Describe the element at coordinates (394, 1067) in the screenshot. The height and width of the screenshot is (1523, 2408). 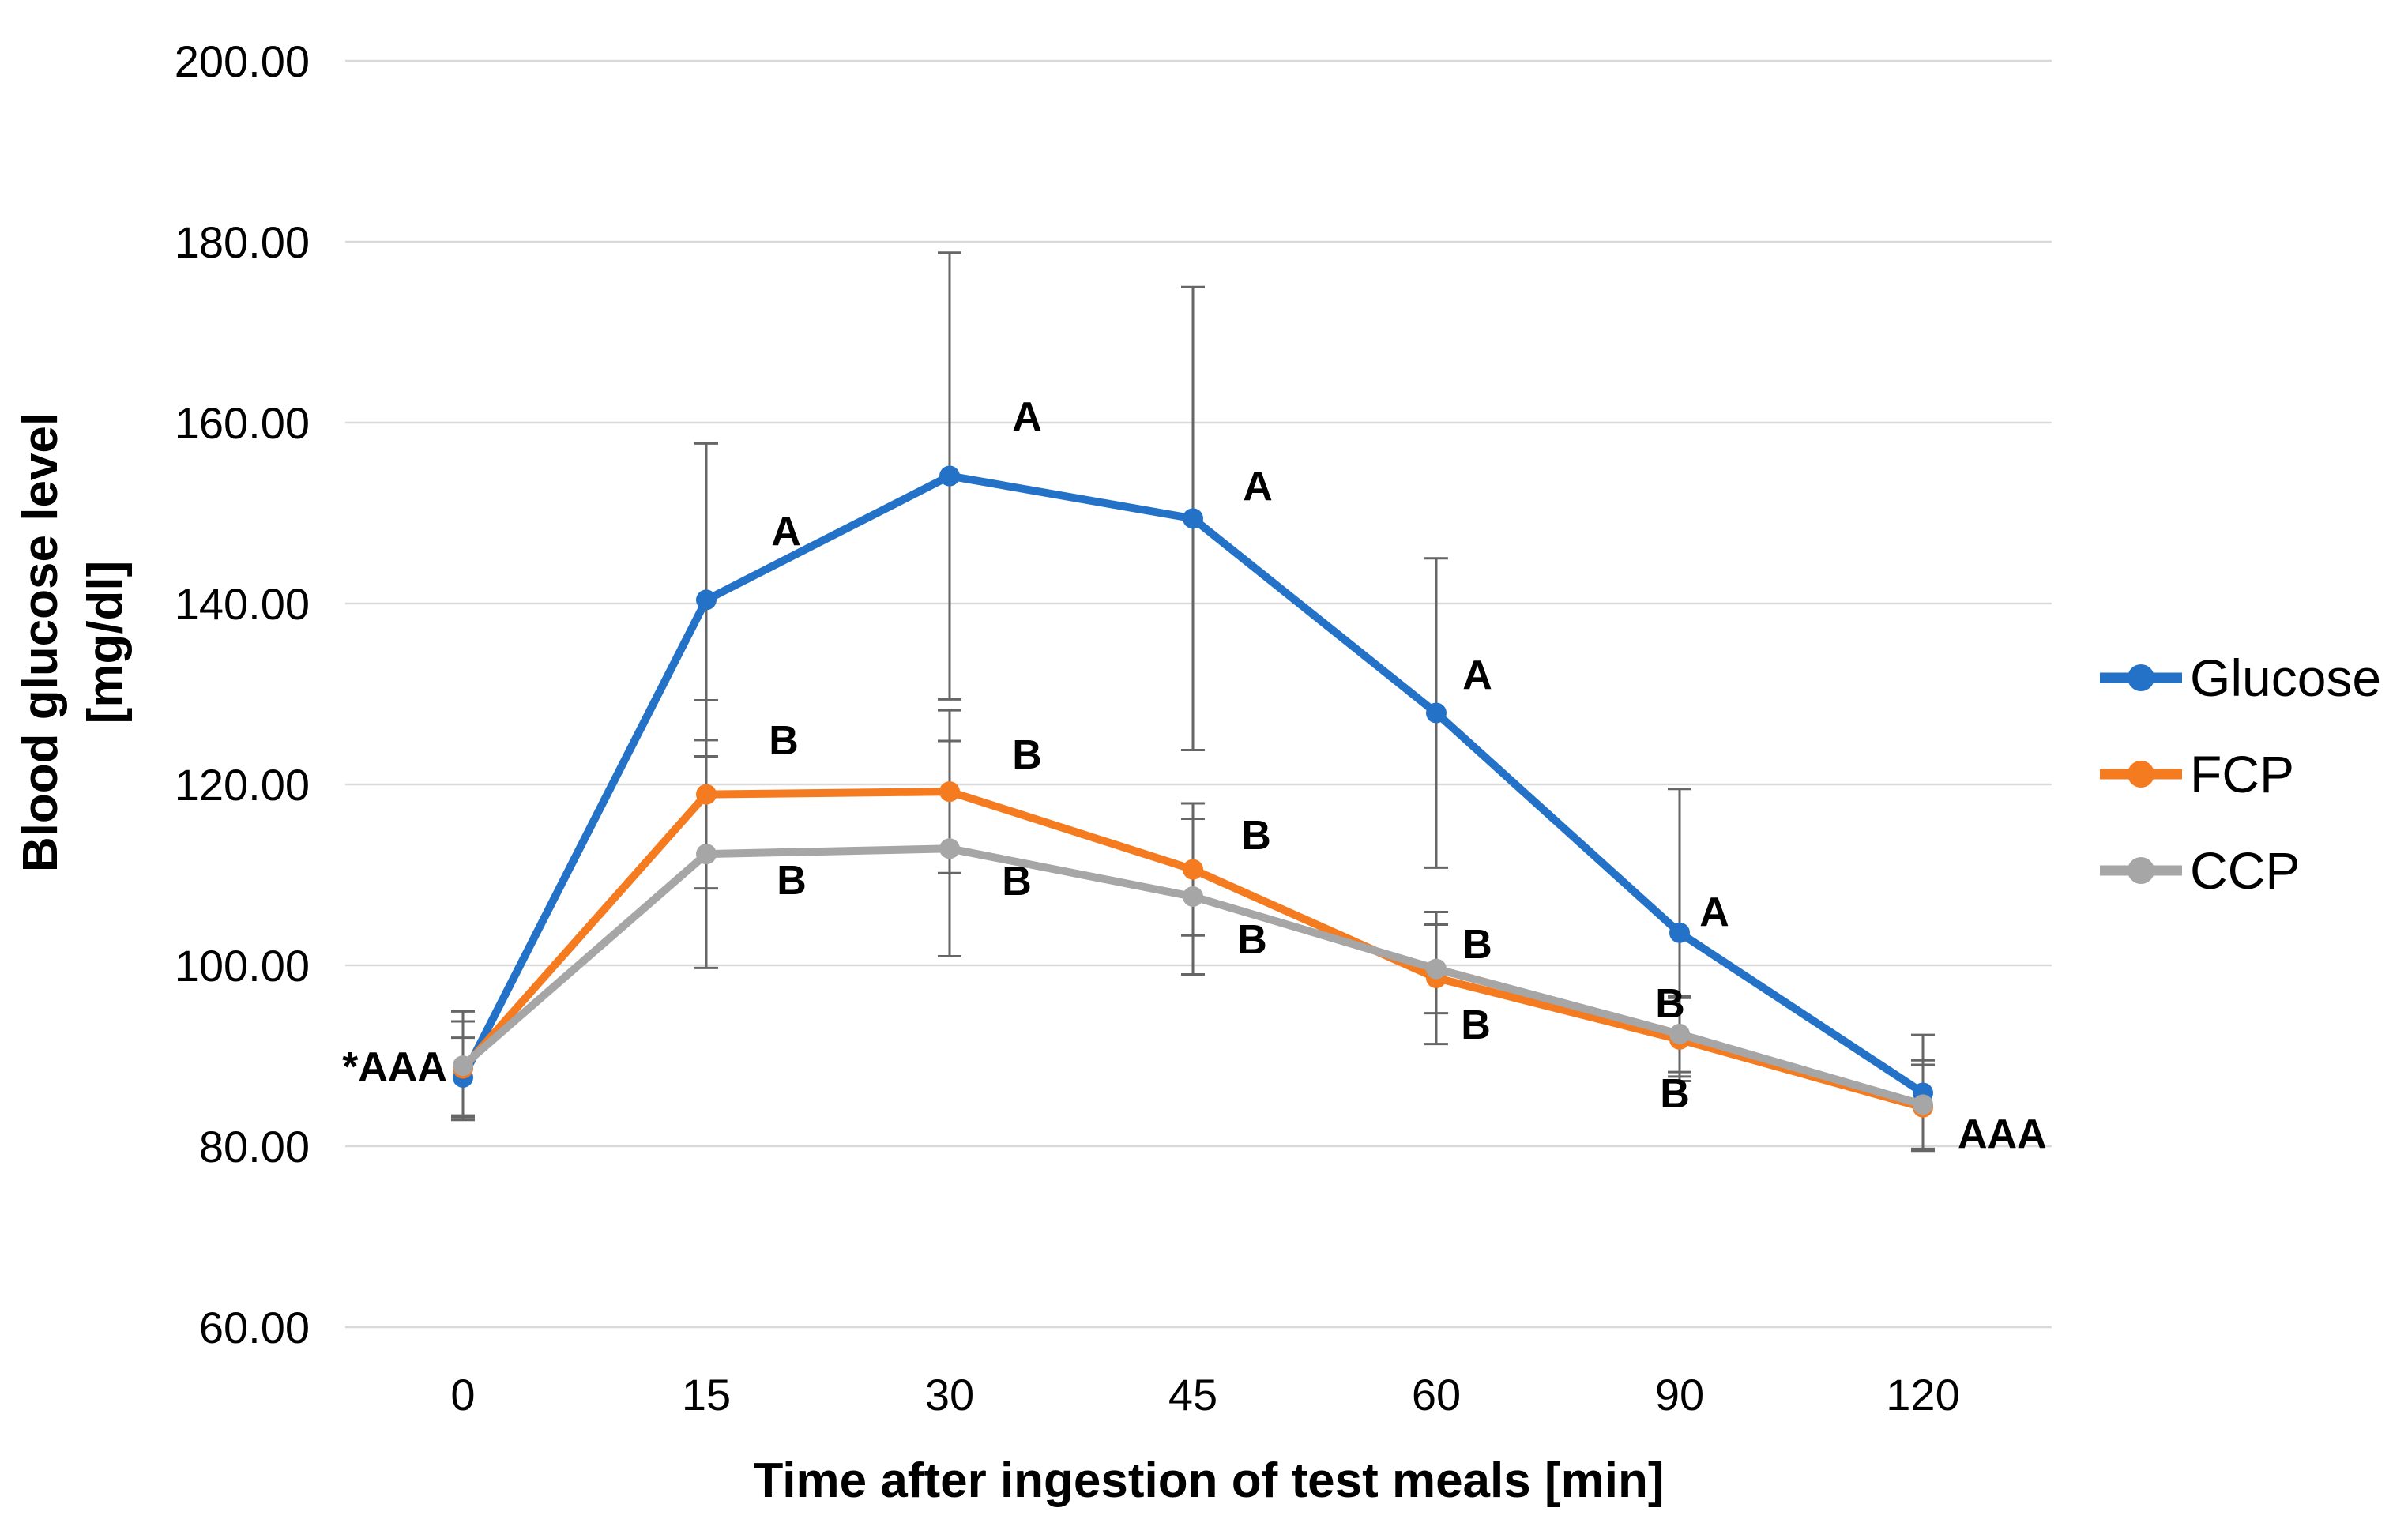
I see `significance-annotation: *AAA` at that location.